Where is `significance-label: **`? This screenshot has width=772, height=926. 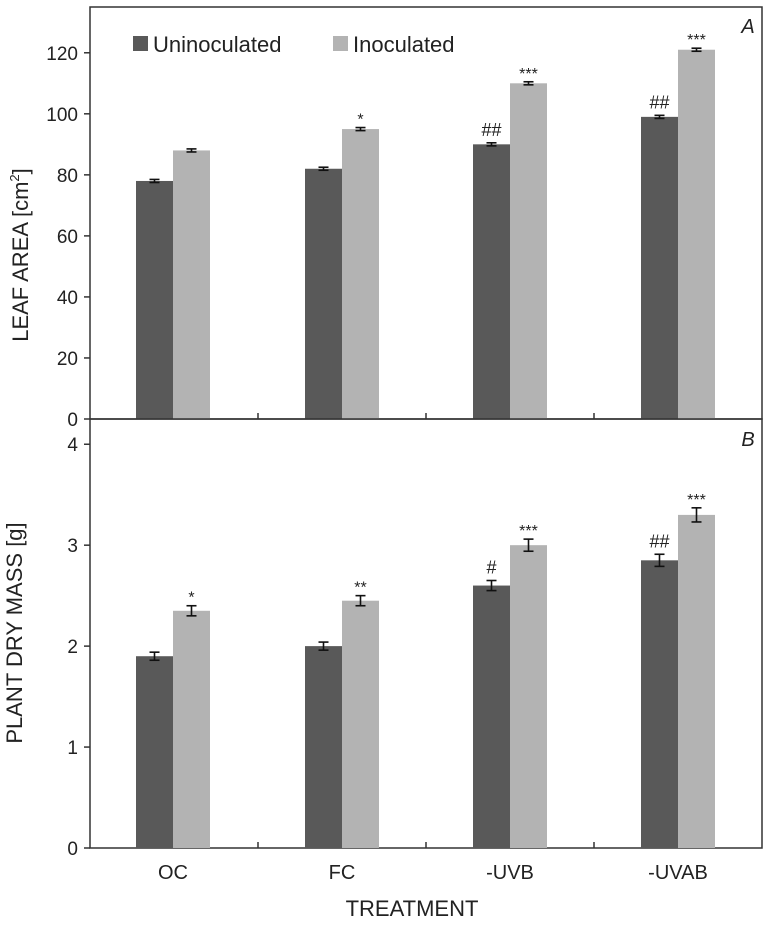
significance-label: ** is located at coordinates (360, 588).